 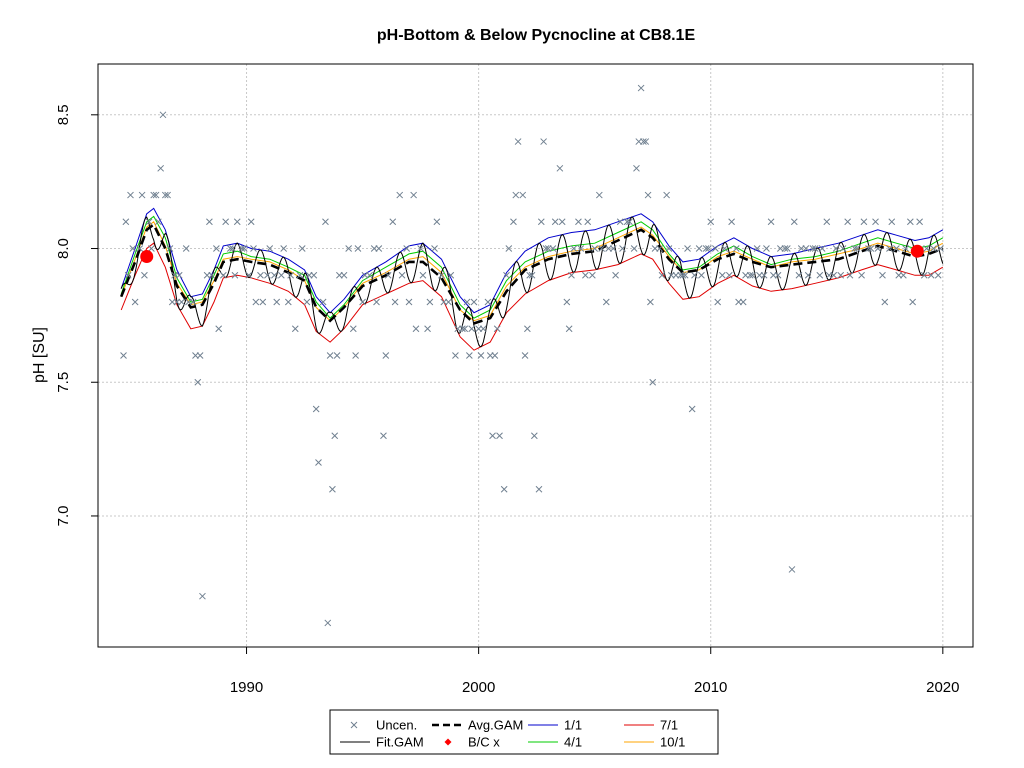 What do you see at coordinates (472, 742) in the screenshot?
I see `legend-item: B/C x` at bounding box center [472, 742].